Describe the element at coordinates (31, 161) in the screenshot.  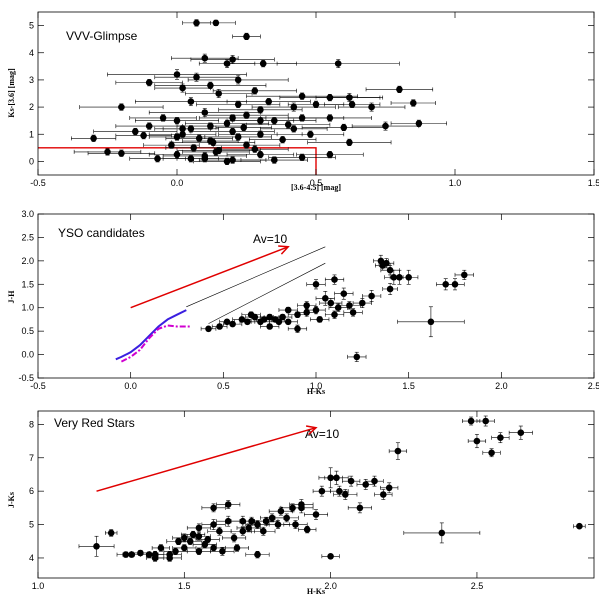
I see `y-tick-label: 0` at that location.